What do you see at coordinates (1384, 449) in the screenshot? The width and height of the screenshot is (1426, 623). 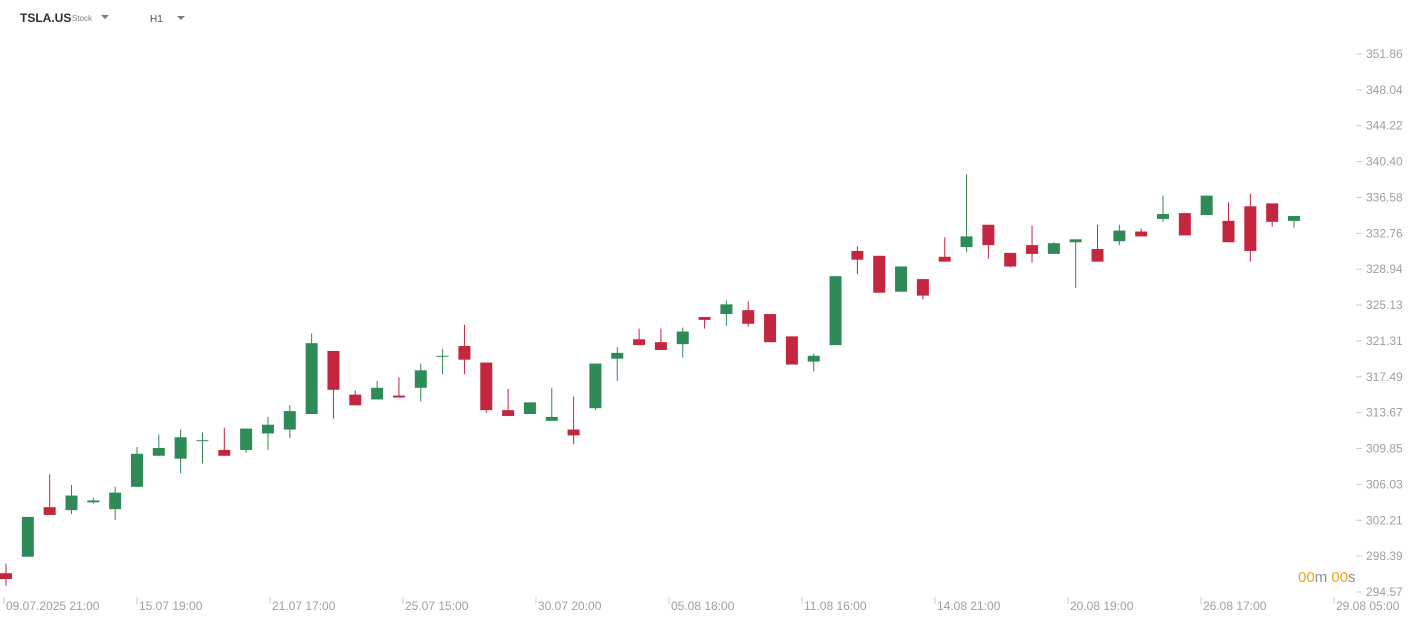 I see `price-tick-label: 309.85` at bounding box center [1384, 449].